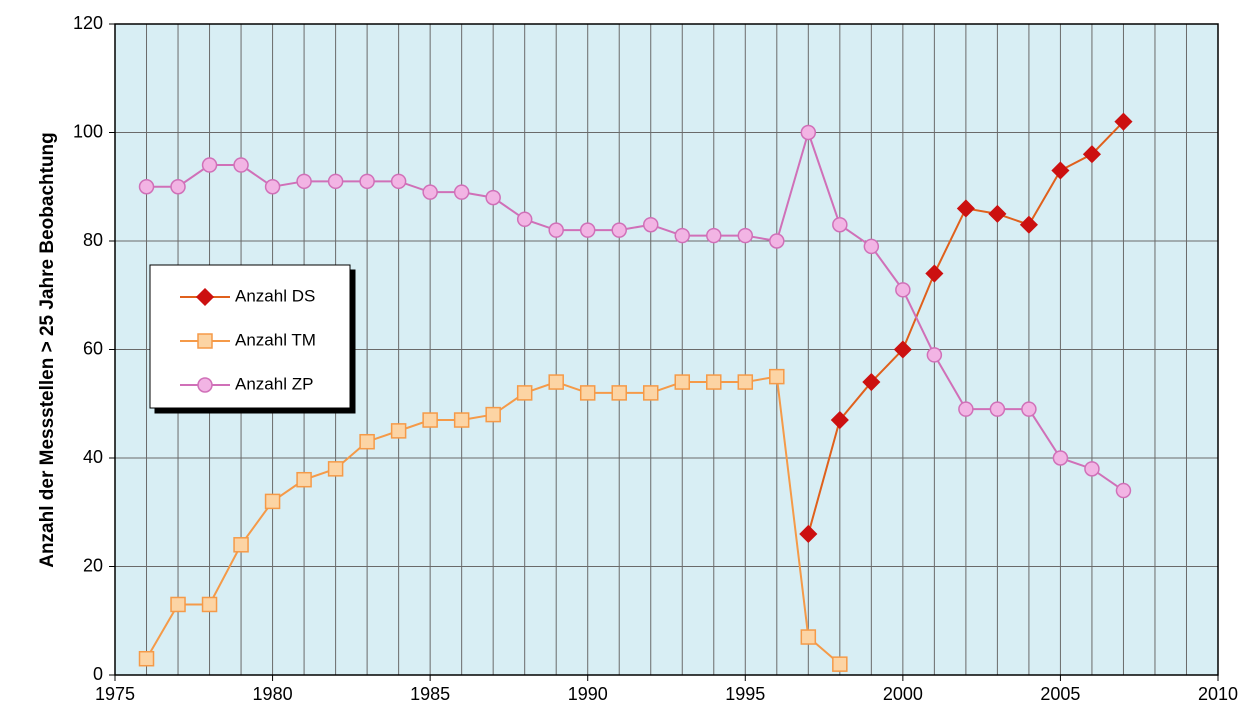  What do you see at coordinates (274, 383) in the screenshot?
I see `legend-label: Anzahl ZP` at bounding box center [274, 383].